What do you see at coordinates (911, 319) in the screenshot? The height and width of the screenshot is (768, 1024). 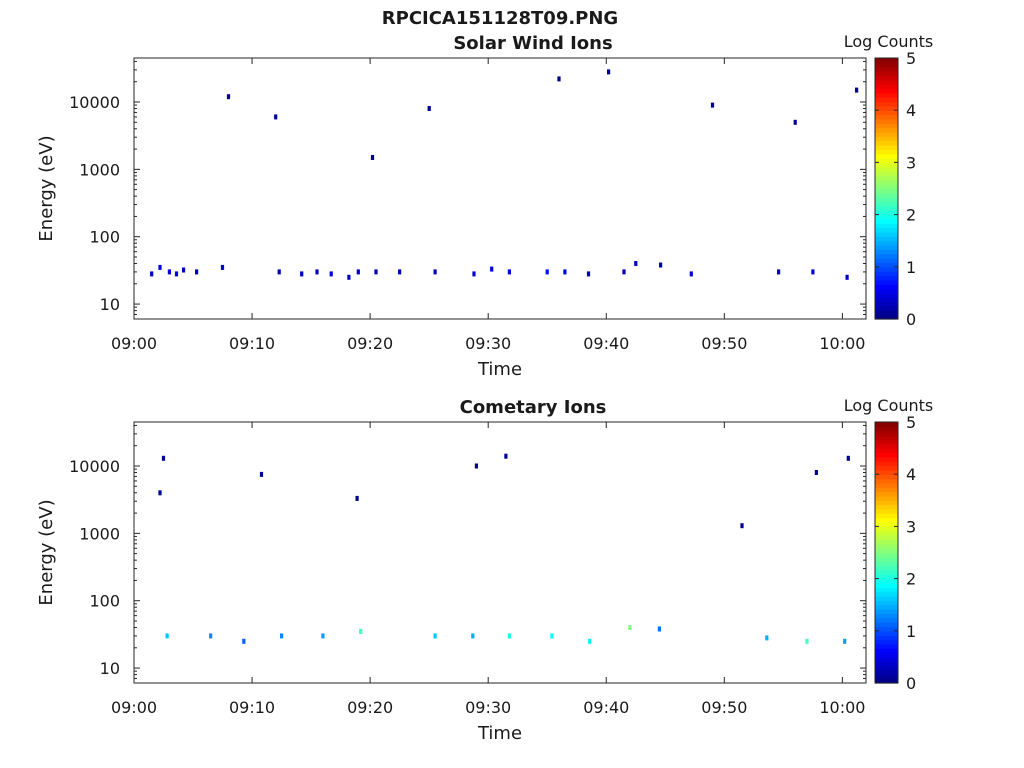 I see `colorbar-tick-label: 0` at bounding box center [911, 319].